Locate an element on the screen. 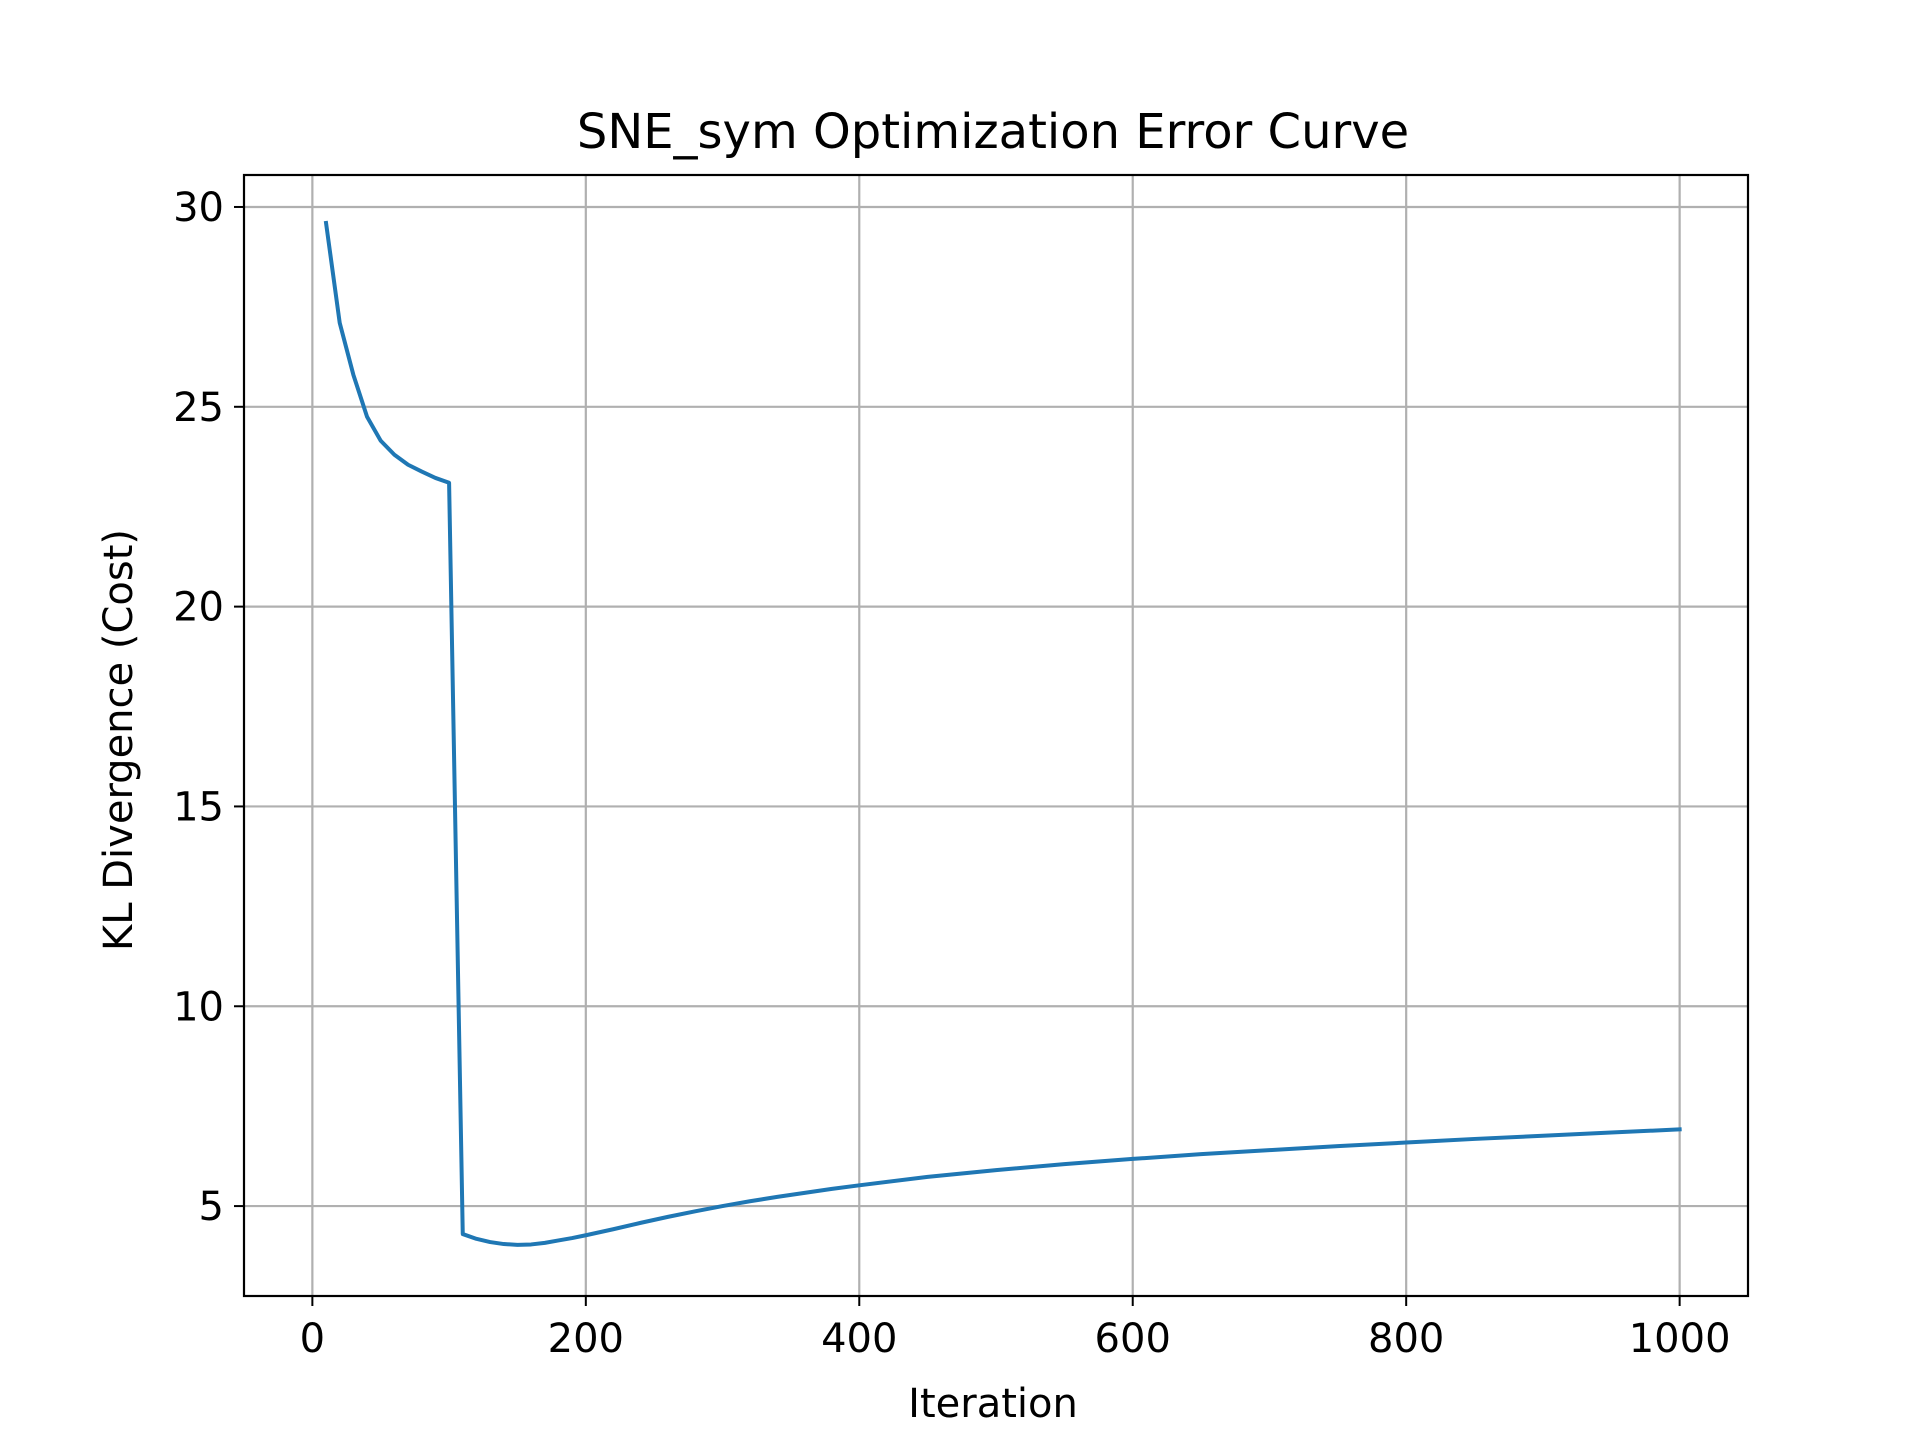  y-tick-label: 5 is located at coordinates (211, 1207).